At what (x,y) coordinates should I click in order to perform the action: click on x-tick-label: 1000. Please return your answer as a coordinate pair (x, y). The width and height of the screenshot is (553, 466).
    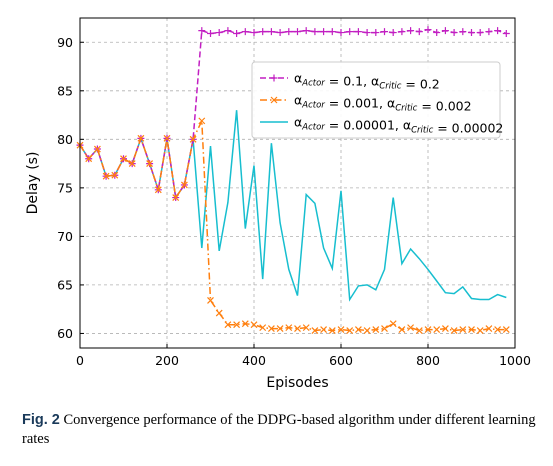
    Looking at the image, I should click on (515, 360).